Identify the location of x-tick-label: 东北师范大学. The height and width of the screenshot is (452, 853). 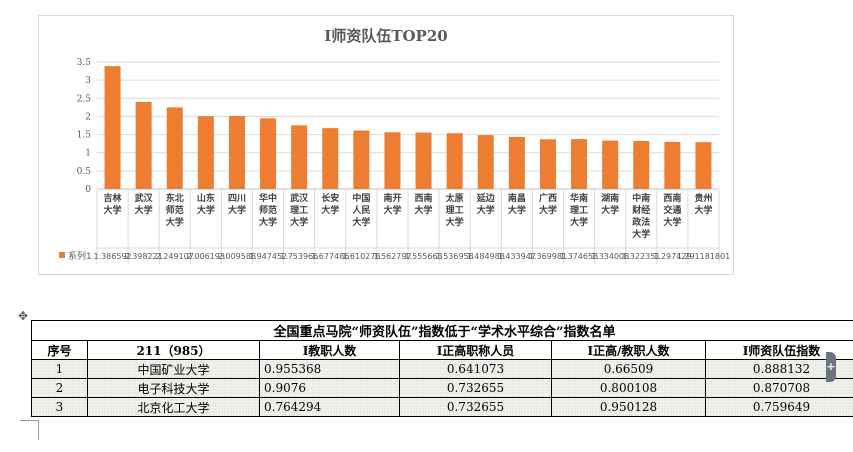
(175, 210).